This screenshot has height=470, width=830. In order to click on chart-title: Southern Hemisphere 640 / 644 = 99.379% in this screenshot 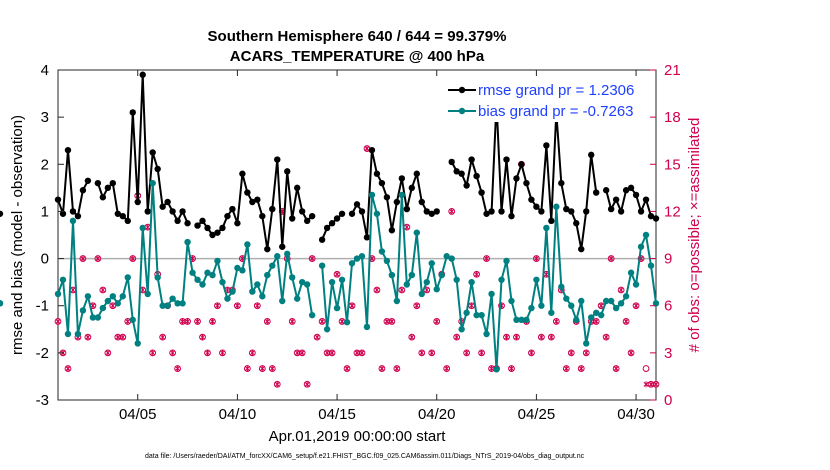, I will do `click(357, 36)`.